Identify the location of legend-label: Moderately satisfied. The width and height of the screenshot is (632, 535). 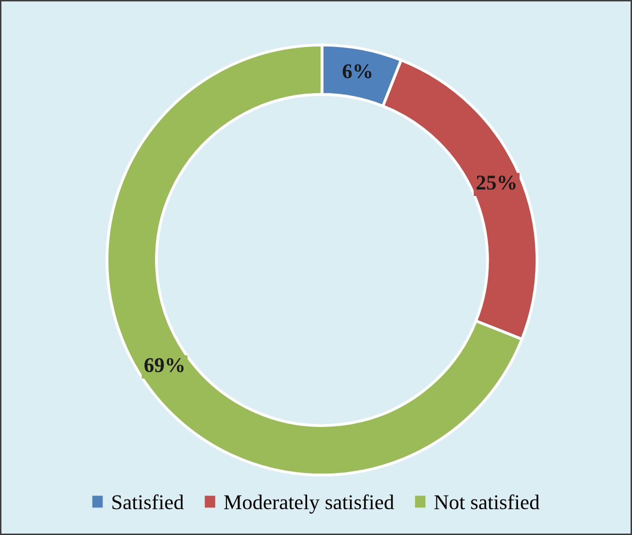
(309, 504).